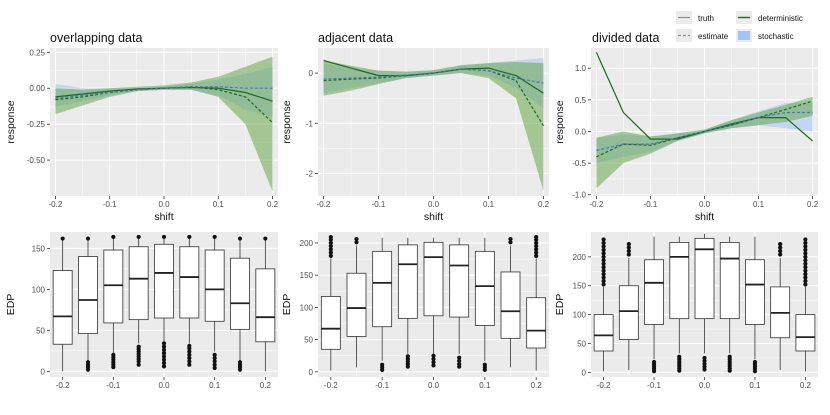 The height and width of the screenshot is (415, 830). I want to click on panel-plot-area, so click(434, 124).